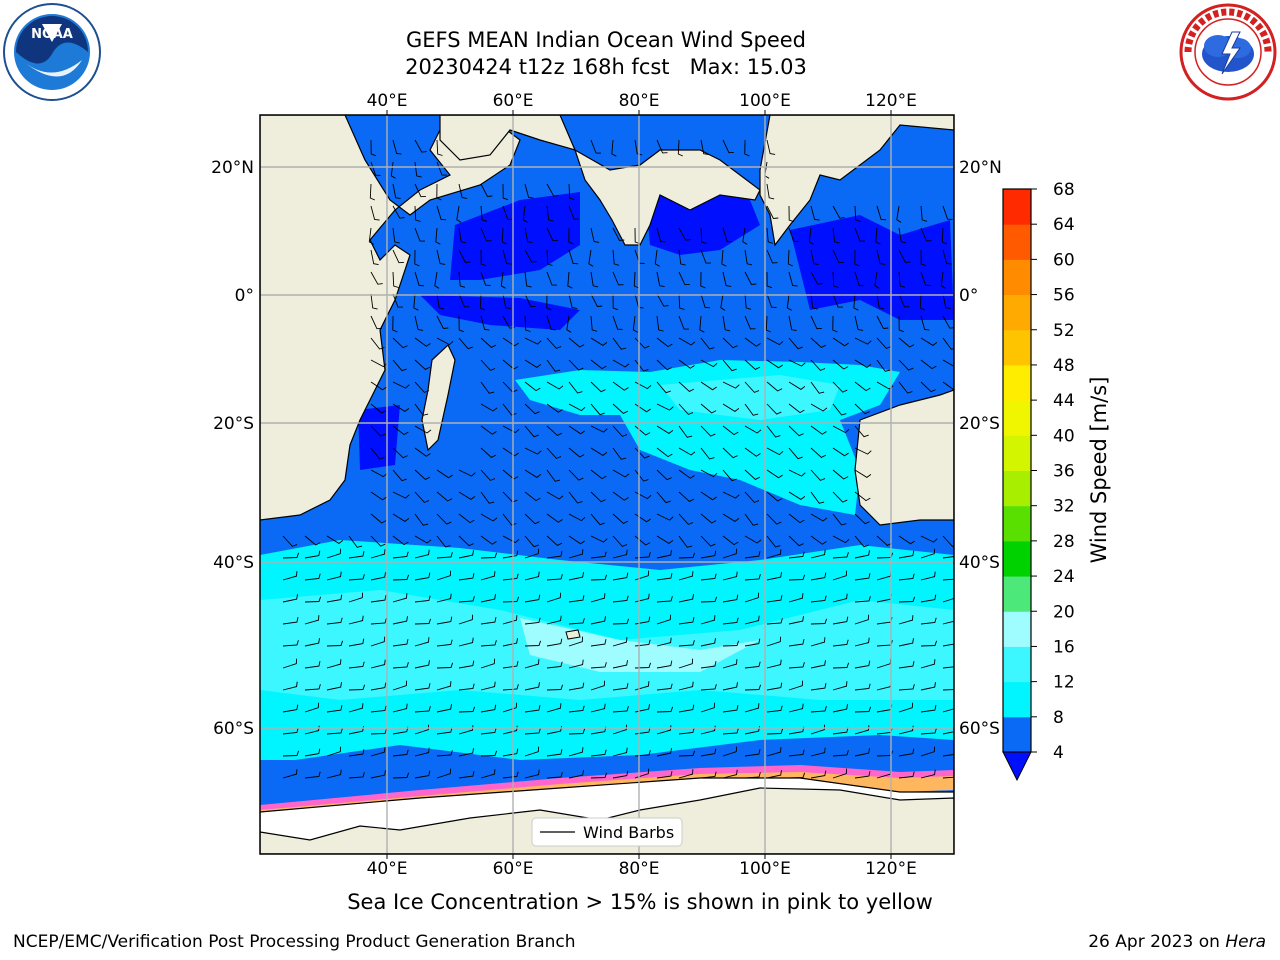 Image resolution: width=1280 pixels, height=960 pixels. What do you see at coordinates (1064, 190) in the screenshot?
I see `colorbar-tick-label: 68` at bounding box center [1064, 190].